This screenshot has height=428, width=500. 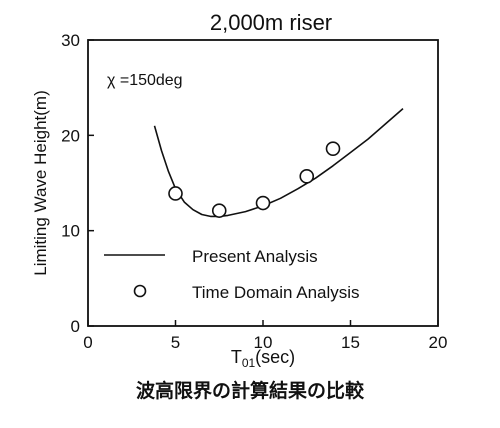 I want to click on x-tick-label-15: 15, so click(x=350, y=342).